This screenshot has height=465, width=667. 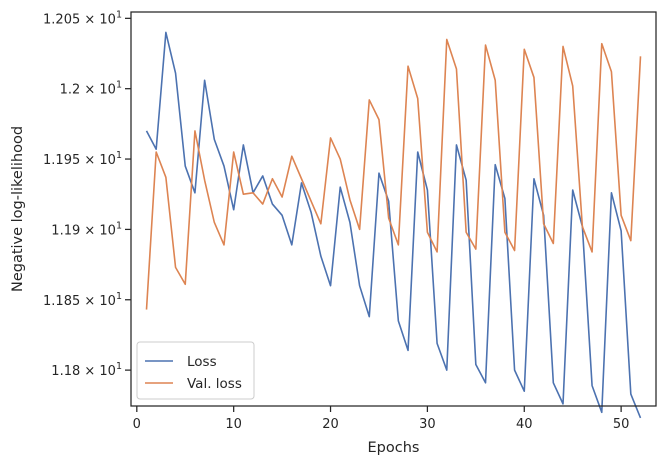 I want to click on legend-label-val-loss: Val. loss, so click(x=214, y=384).